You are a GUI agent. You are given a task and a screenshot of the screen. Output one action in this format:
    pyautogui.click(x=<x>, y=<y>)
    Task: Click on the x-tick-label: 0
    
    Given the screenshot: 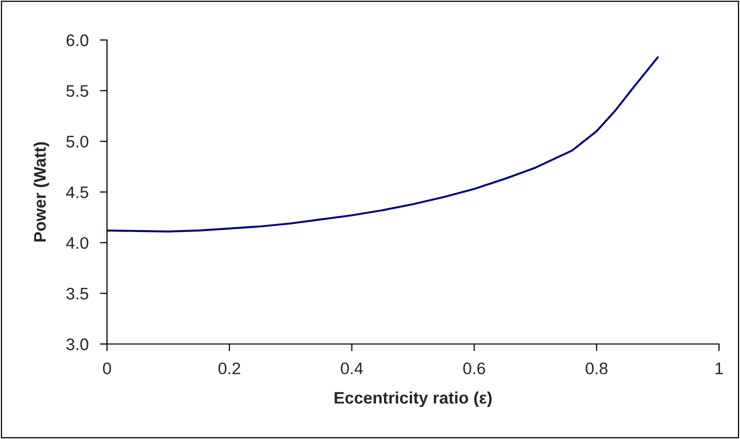 What is the action you would take?
    pyautogui.click(x=107, y=368)
    